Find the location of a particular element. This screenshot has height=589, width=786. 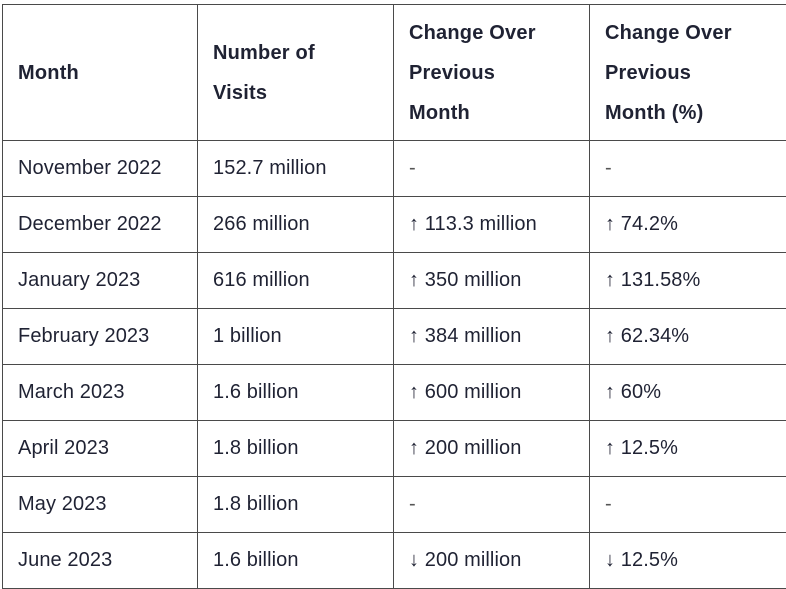

cell-month: January 2023 is located at coordinates (100, 281).